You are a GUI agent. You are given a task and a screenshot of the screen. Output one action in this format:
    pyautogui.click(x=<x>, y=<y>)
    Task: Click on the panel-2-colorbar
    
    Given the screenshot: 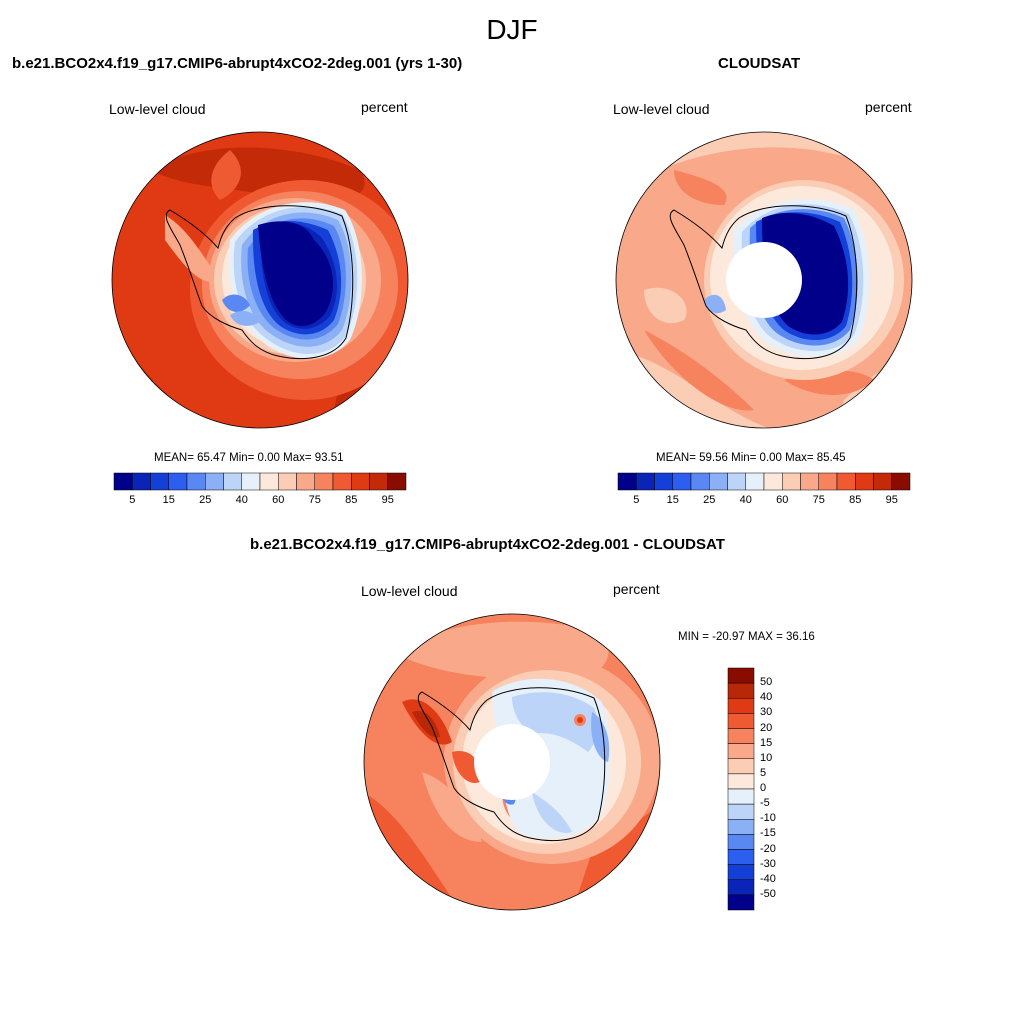 What is the action you would take?
    pyautogui.click(x=764, y=481)
    